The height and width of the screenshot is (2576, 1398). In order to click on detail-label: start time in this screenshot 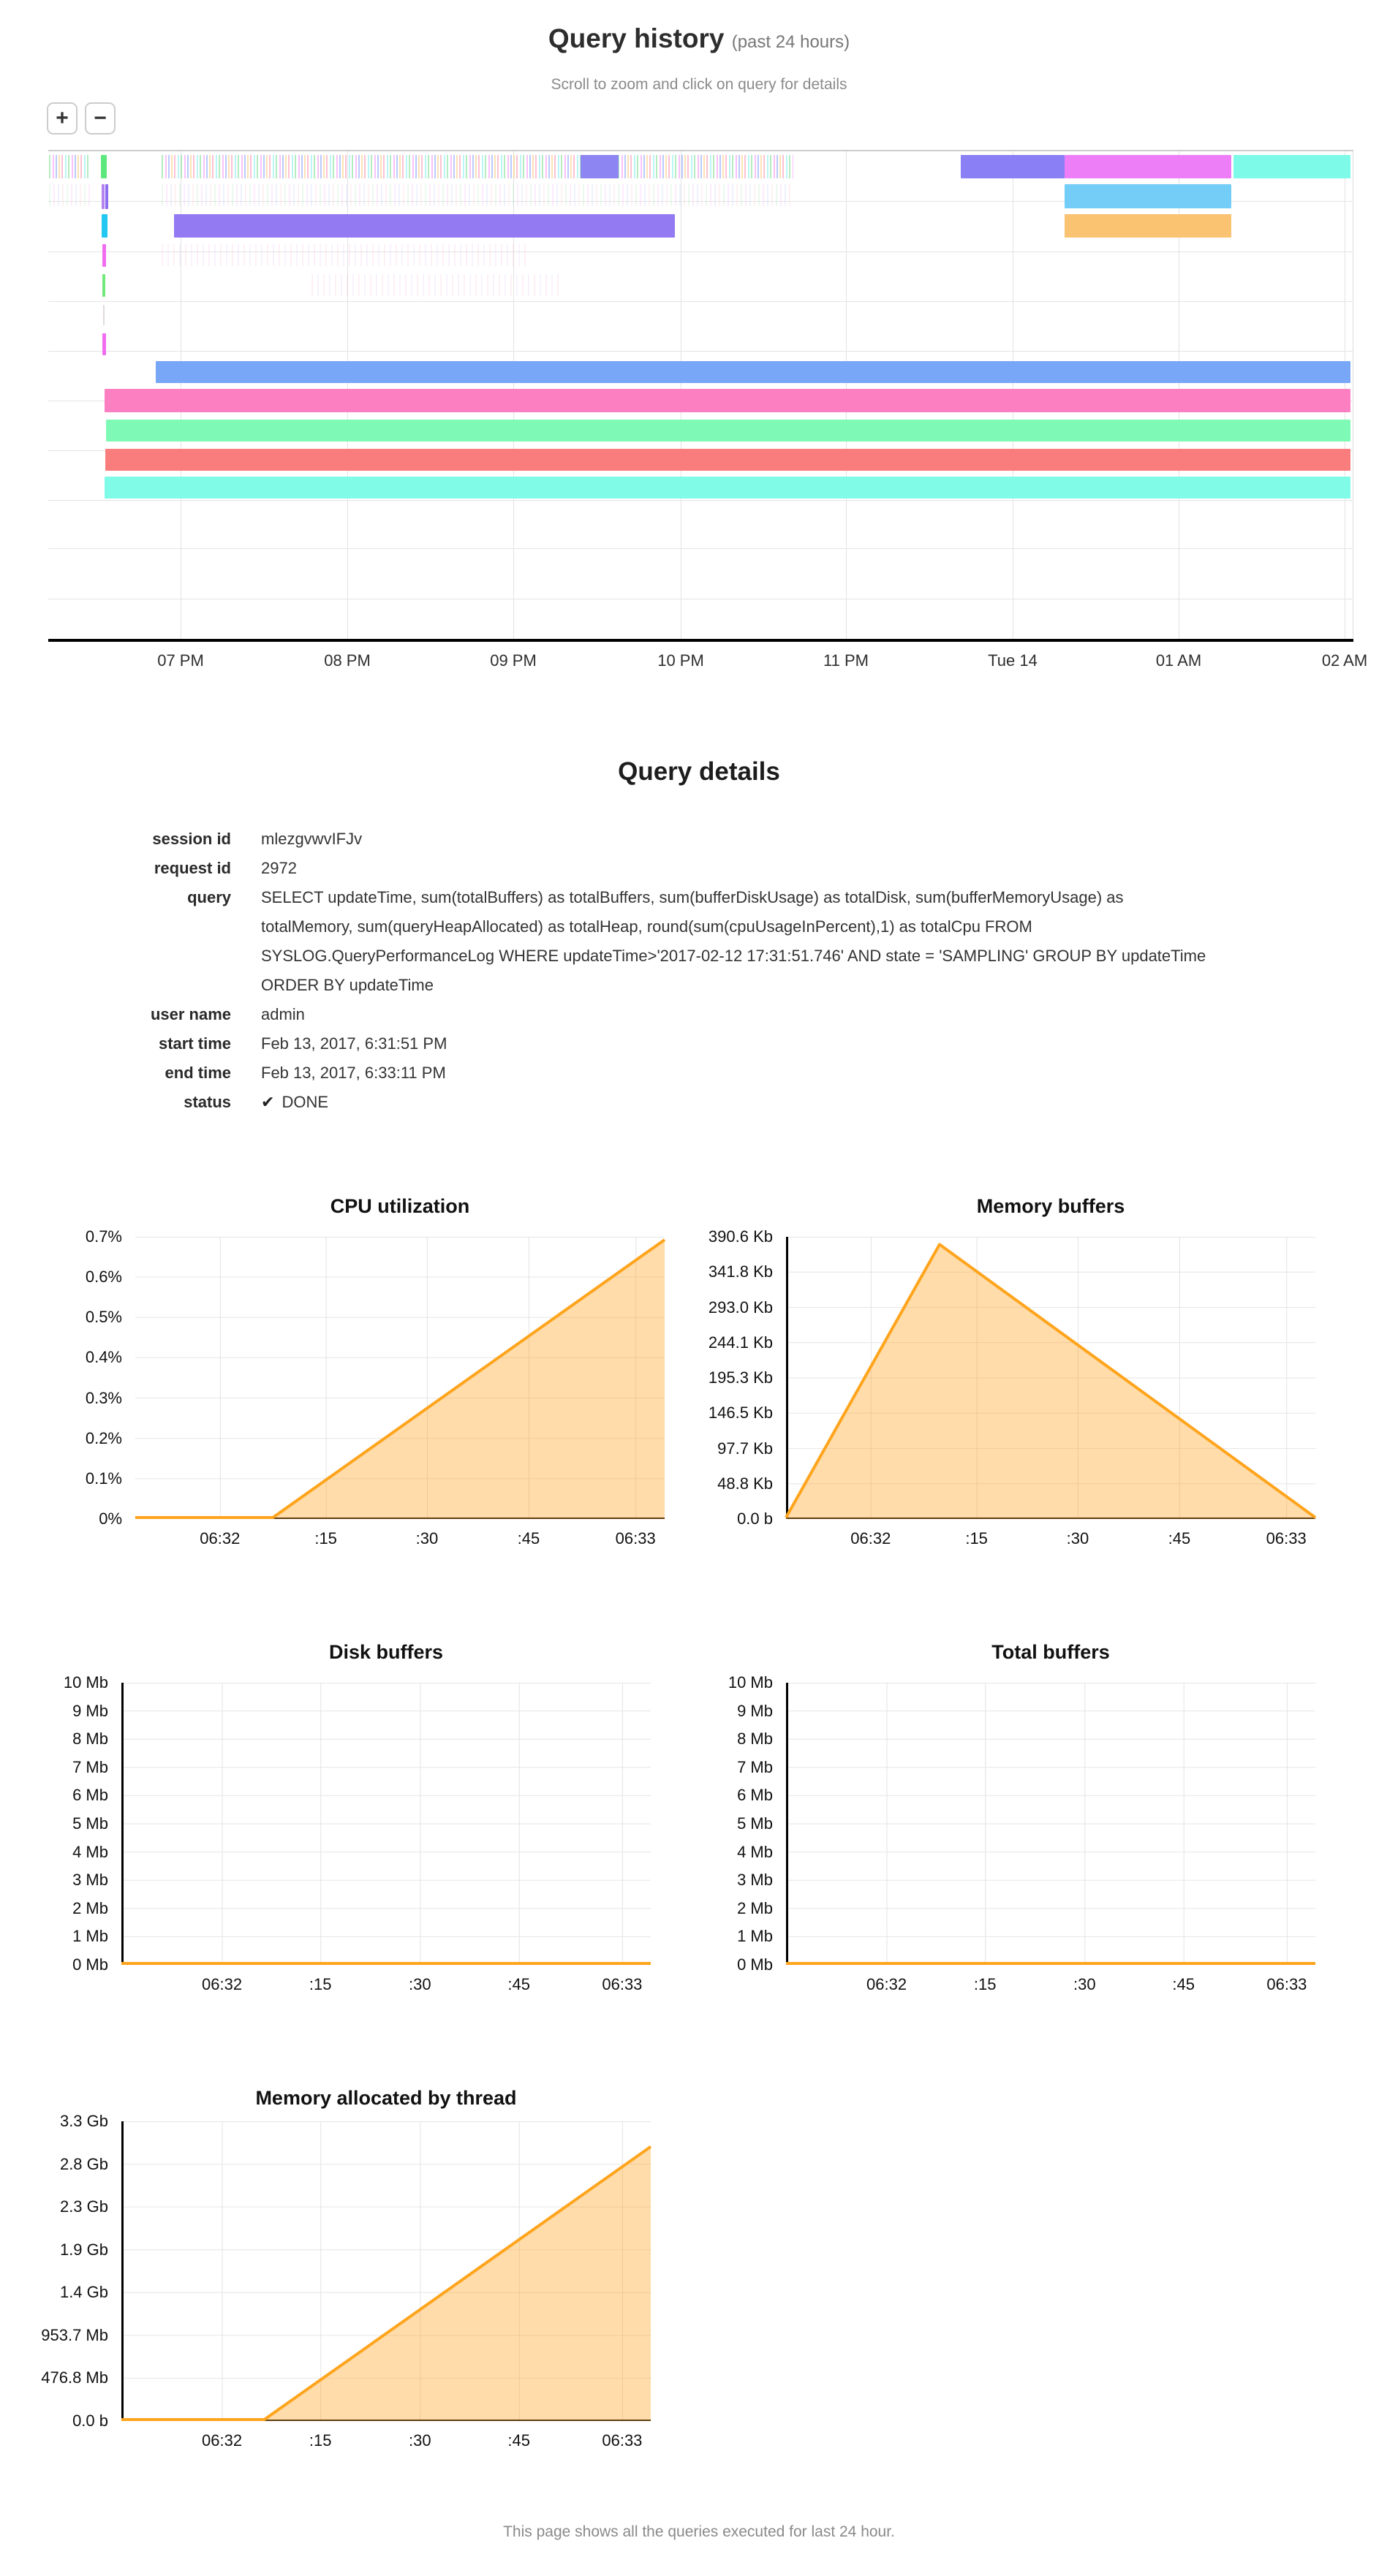, I will do `click(194, 1043)`.